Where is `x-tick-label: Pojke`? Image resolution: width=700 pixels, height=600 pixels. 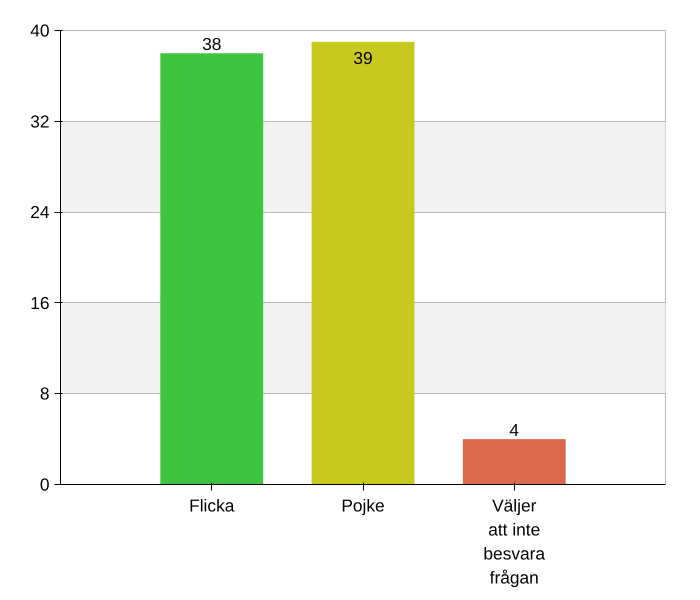
x-tick-label: Pojke is located at coordinates (363, 506).